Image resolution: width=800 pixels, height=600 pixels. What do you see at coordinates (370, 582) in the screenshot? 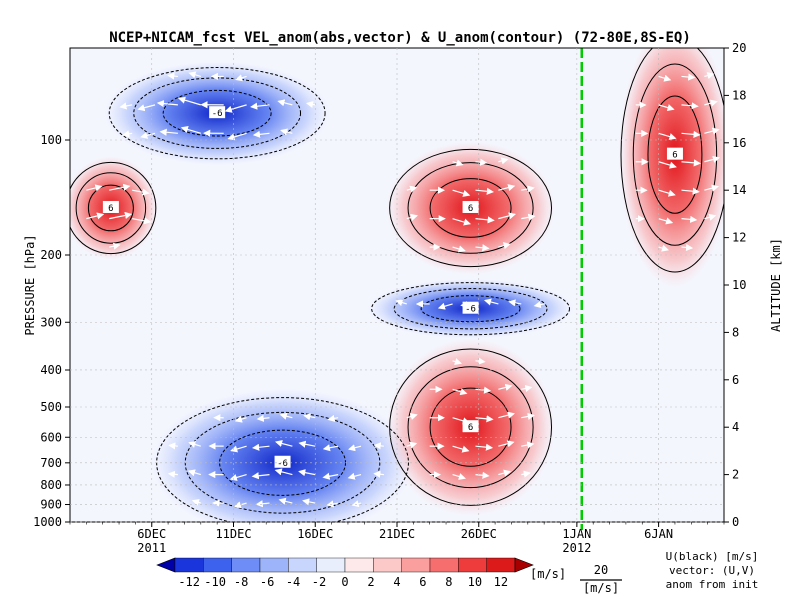
I see `colorbar-tick-label: 2` at bounding box center [370, 582].